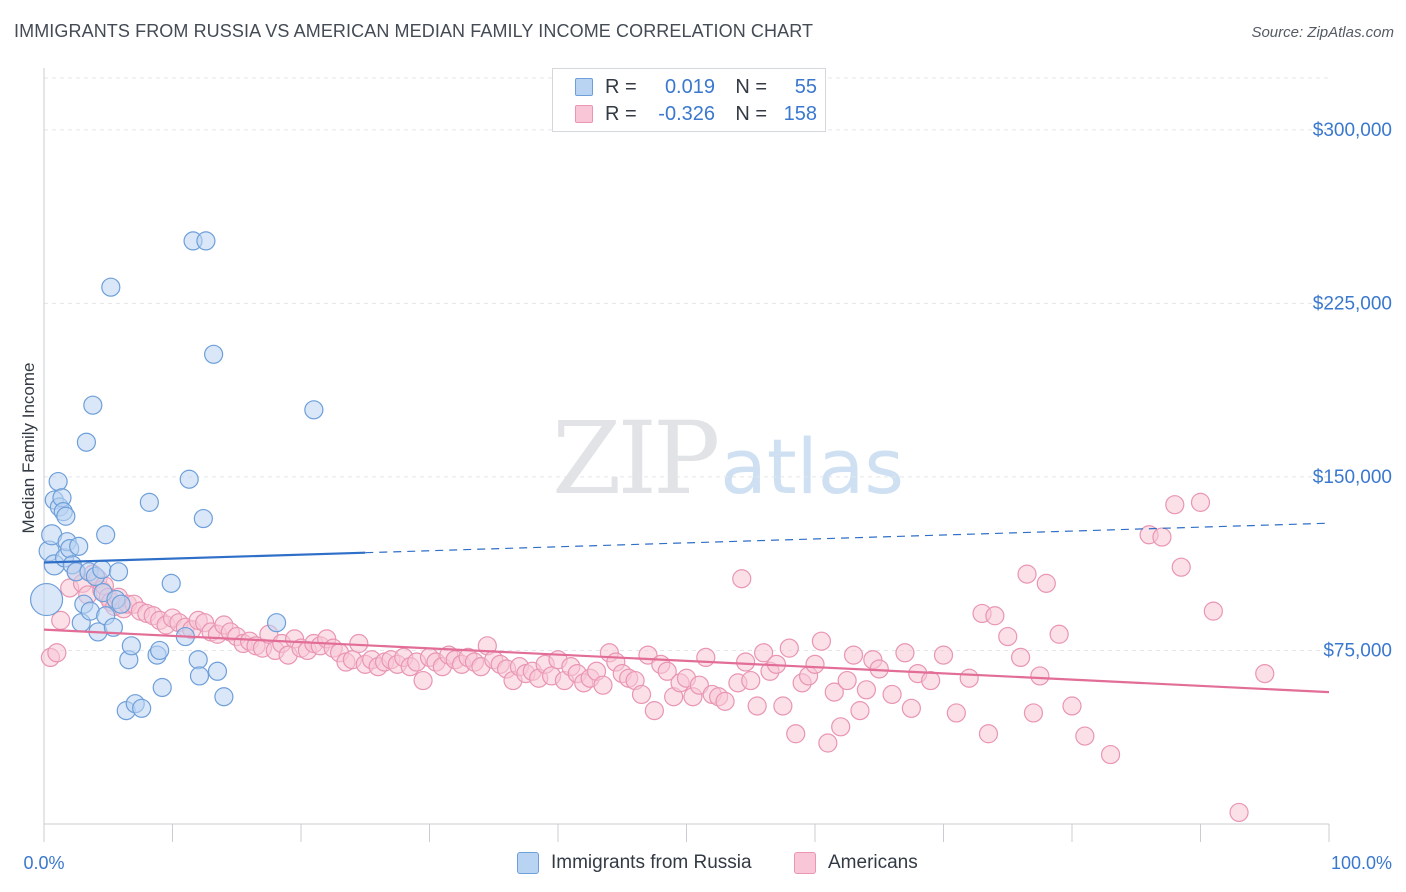 The height and width of the screenshot is (892, 1406). What do you see at coordinates (621, 86) in the screenshot?
I see `r-label: R =` at bounding box center [621, 86].